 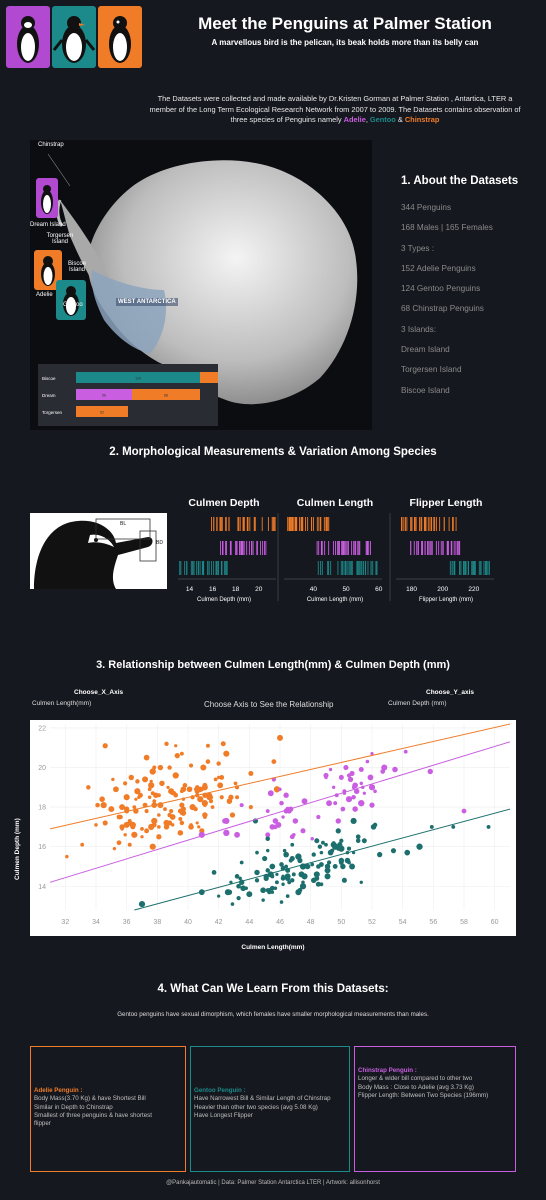 I want to click on strip-tick-label: 20, so click(x=259, y=589).